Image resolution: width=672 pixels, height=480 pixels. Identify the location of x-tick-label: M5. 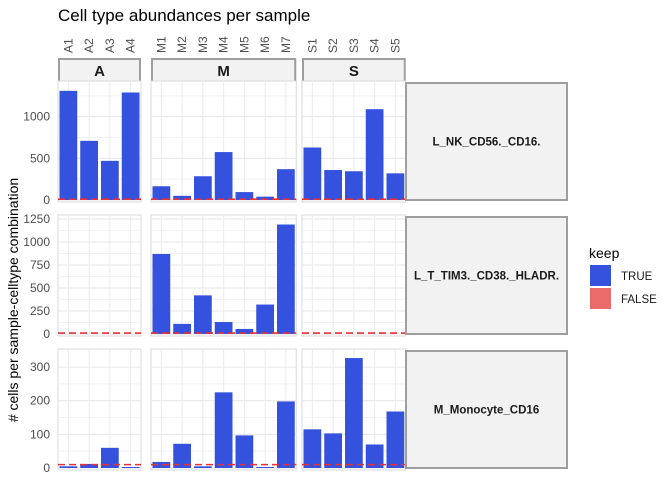
(244, 44).